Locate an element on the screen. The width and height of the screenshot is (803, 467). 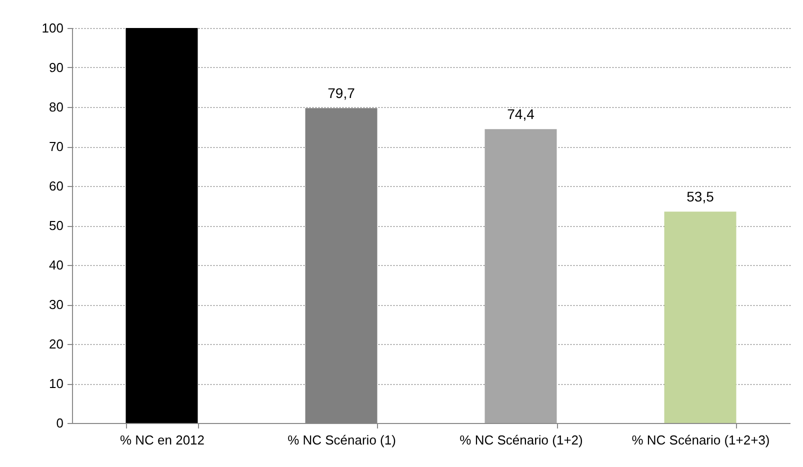
y-tick-label: 50 is located at coordinates (56, 225).